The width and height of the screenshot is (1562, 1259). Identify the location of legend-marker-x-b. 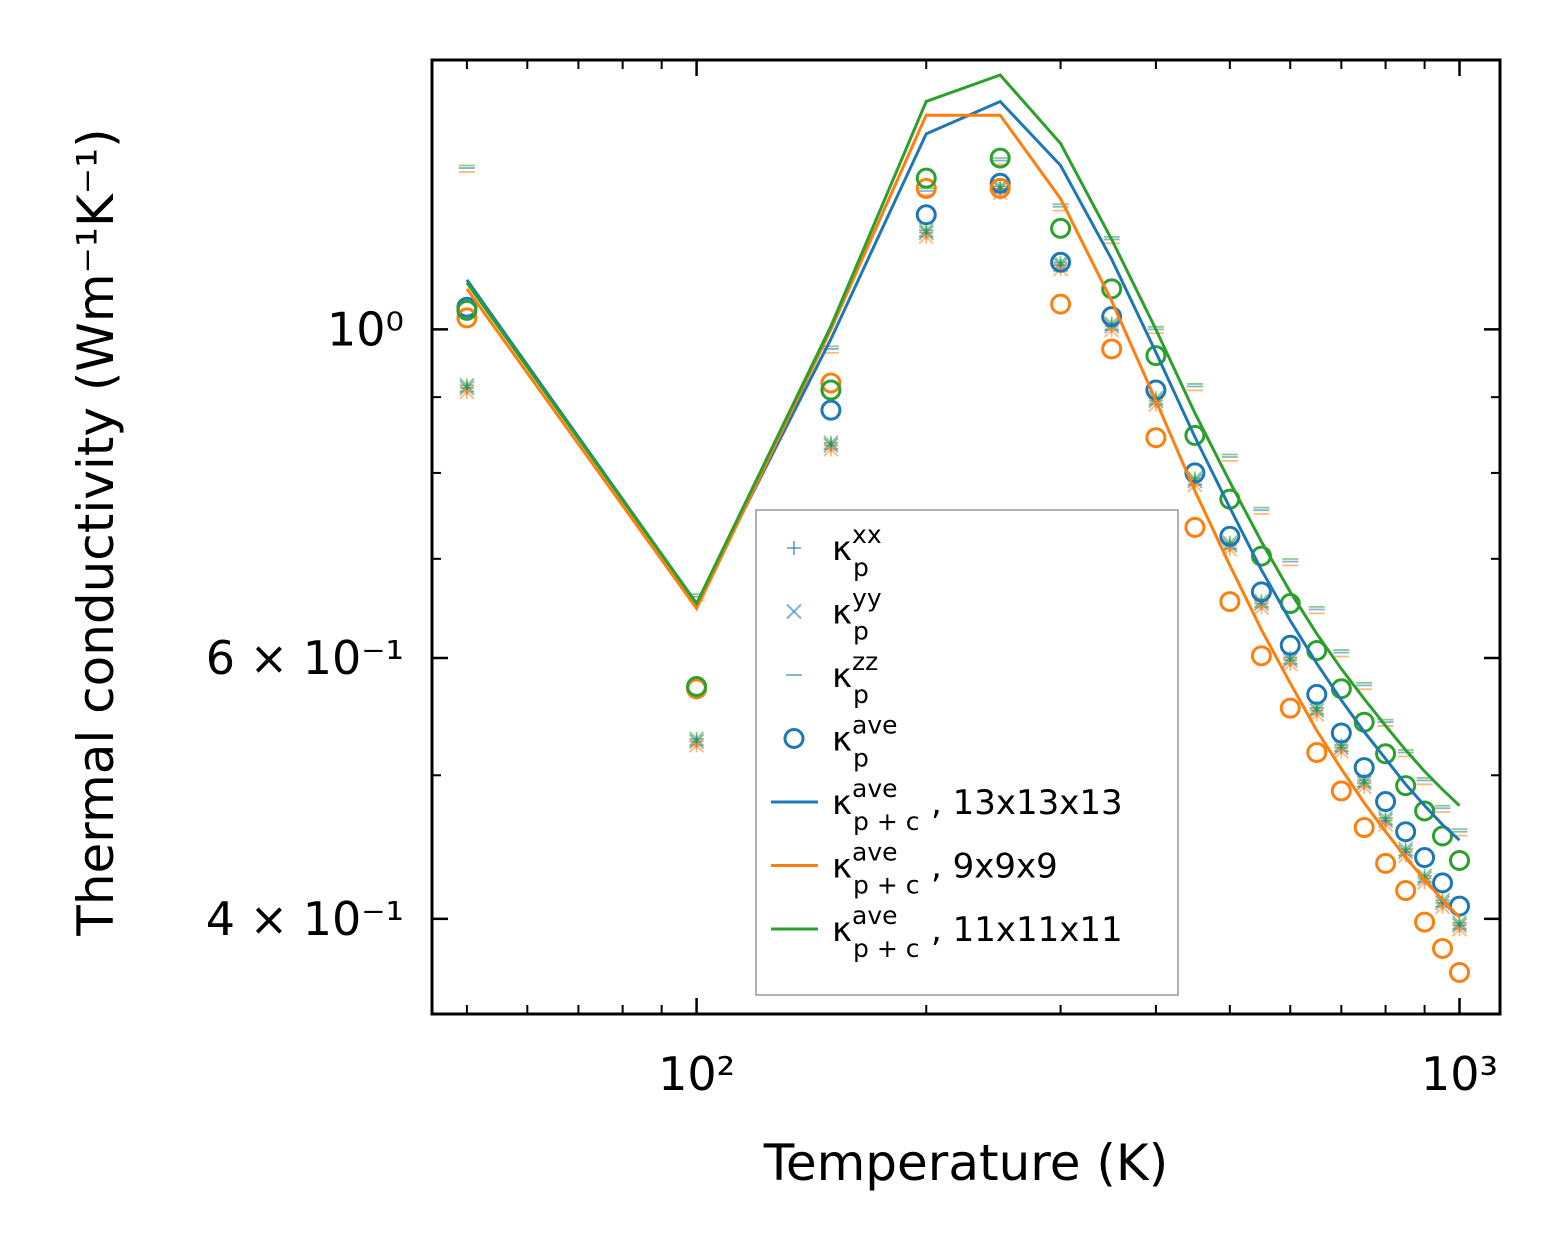
(794, 611).